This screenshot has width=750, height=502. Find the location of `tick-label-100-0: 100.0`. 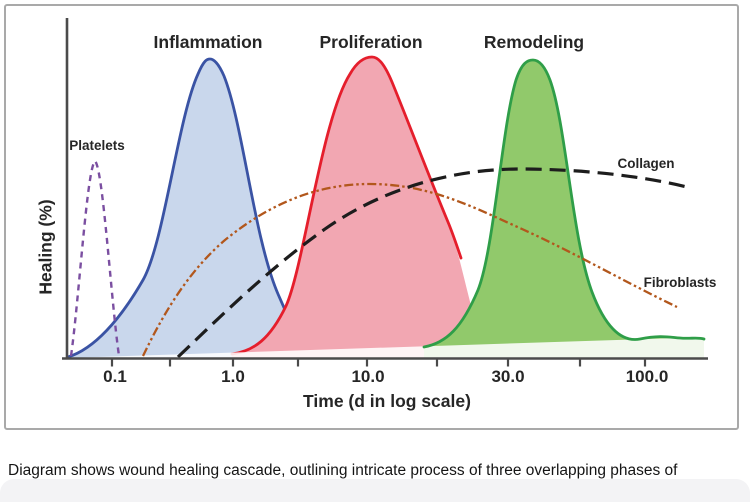

tick-label-100-0: 100.0 is located at coordinates (647, 376).